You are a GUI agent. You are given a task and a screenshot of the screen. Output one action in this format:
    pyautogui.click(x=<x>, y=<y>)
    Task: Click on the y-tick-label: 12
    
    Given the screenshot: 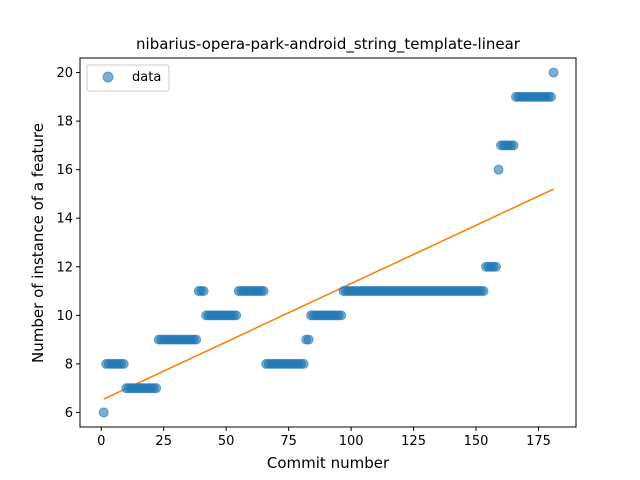 What is the action you would take?
    pyautogui.click(x=64, y=267)
    